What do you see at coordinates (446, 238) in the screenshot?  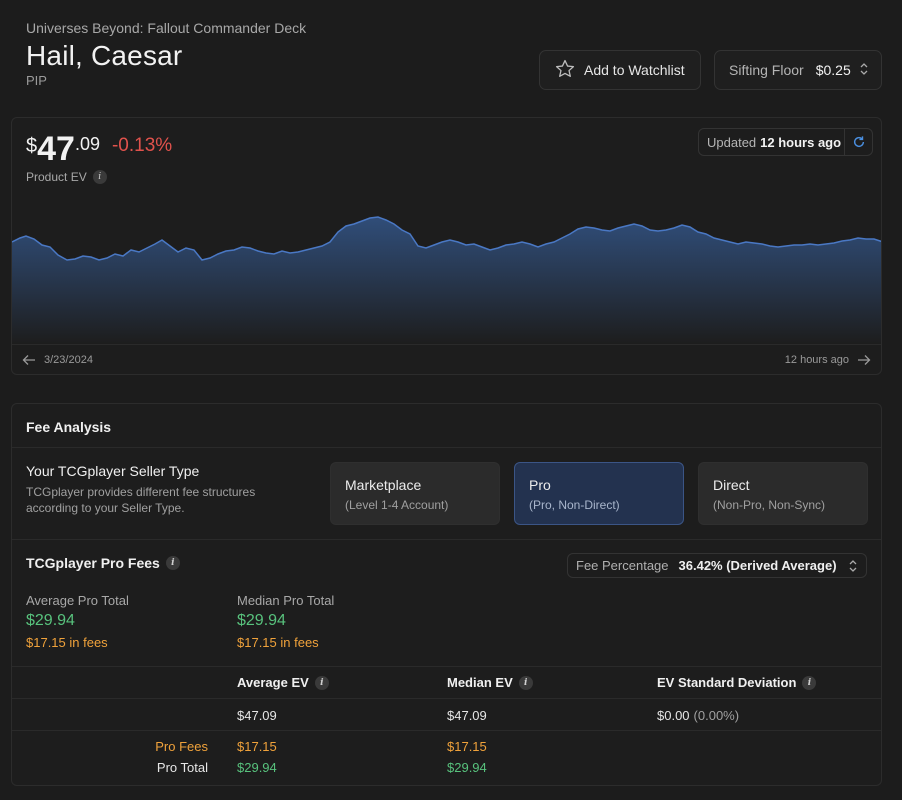 I see `price-line` at bounding box center [446, 238].